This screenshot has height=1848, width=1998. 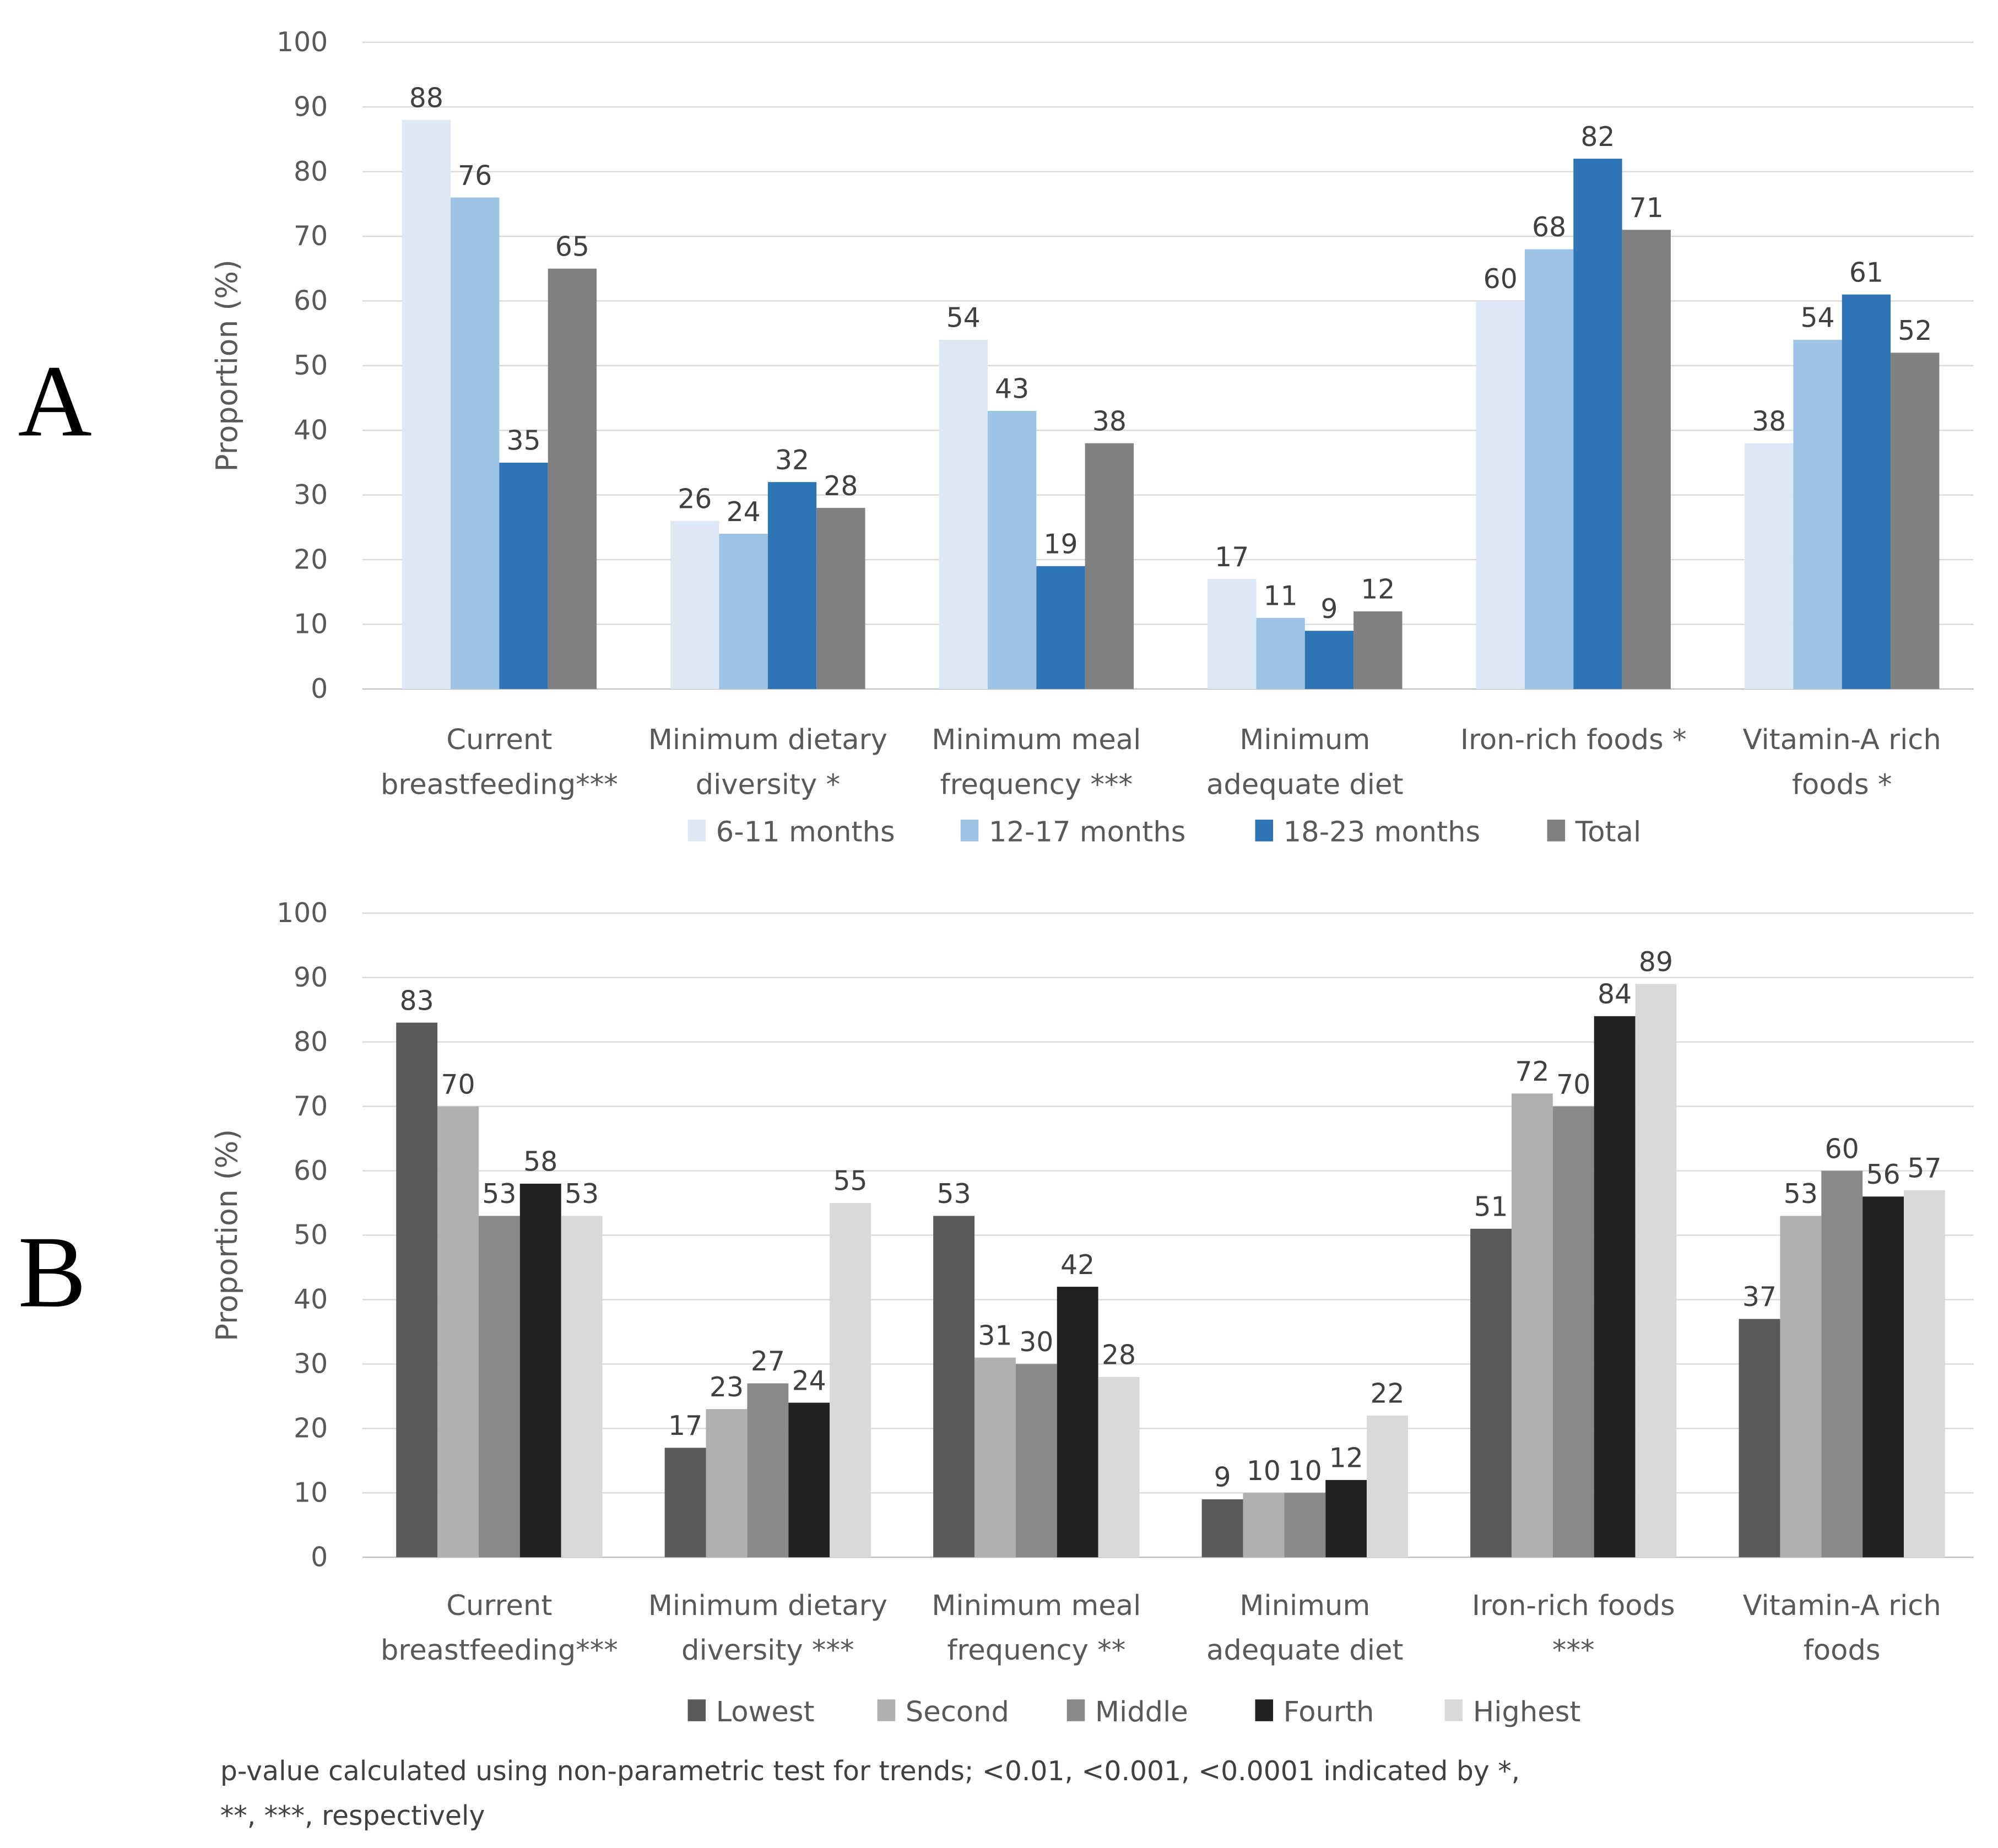 What do you see at coordinates (311, 1042) in the screenshot?
I see `y-tick-label: 80` at bounding box center [311, 1042].